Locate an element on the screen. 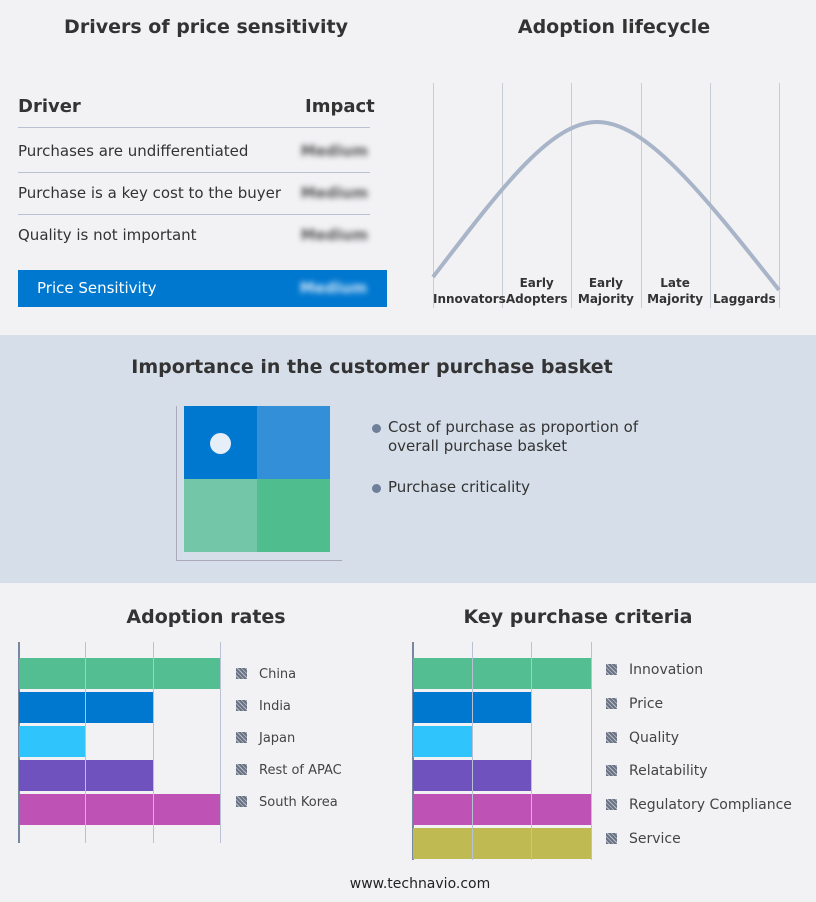 This screenshot has width=816, height=902. legend-label: Regulatory Compliance is located at coordinates (710, 805).